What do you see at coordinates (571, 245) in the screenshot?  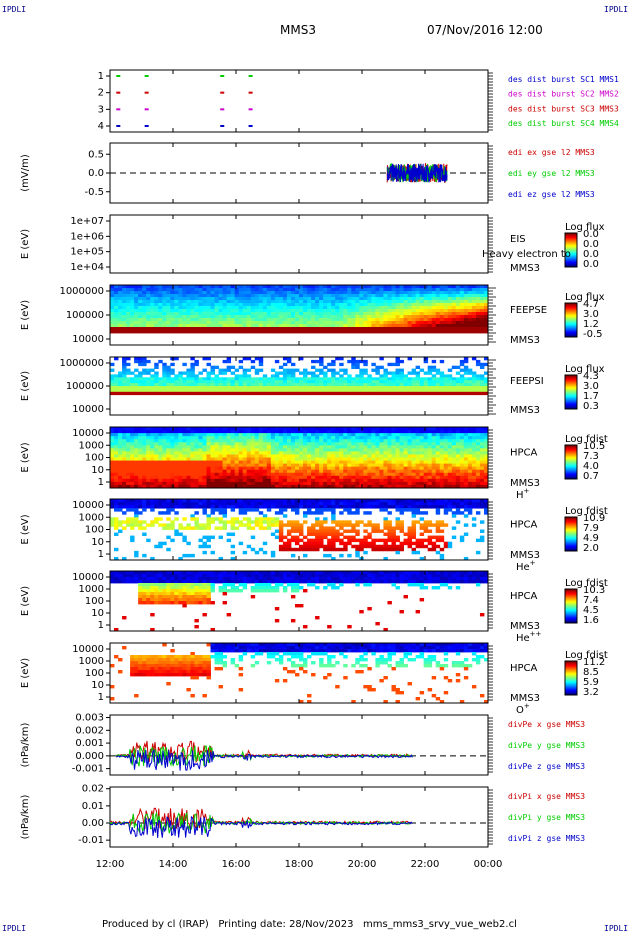 I see `eis-panel-cbar-step` at bounding box center [571, 245].